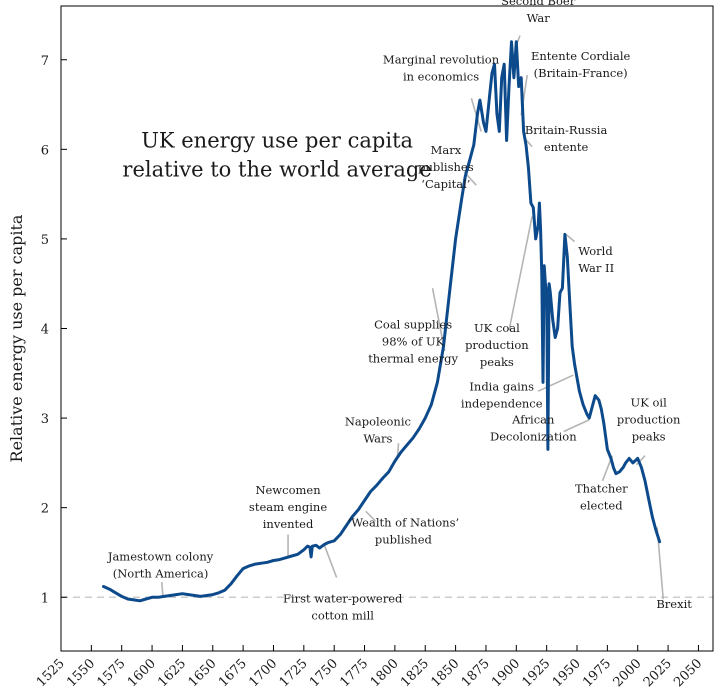 This screenshot has height=695, width=720. What do you see at coordinates (324, 673) in the screenshot?
I see `x-tick-label: 1750` at bounding box center [324, 673].